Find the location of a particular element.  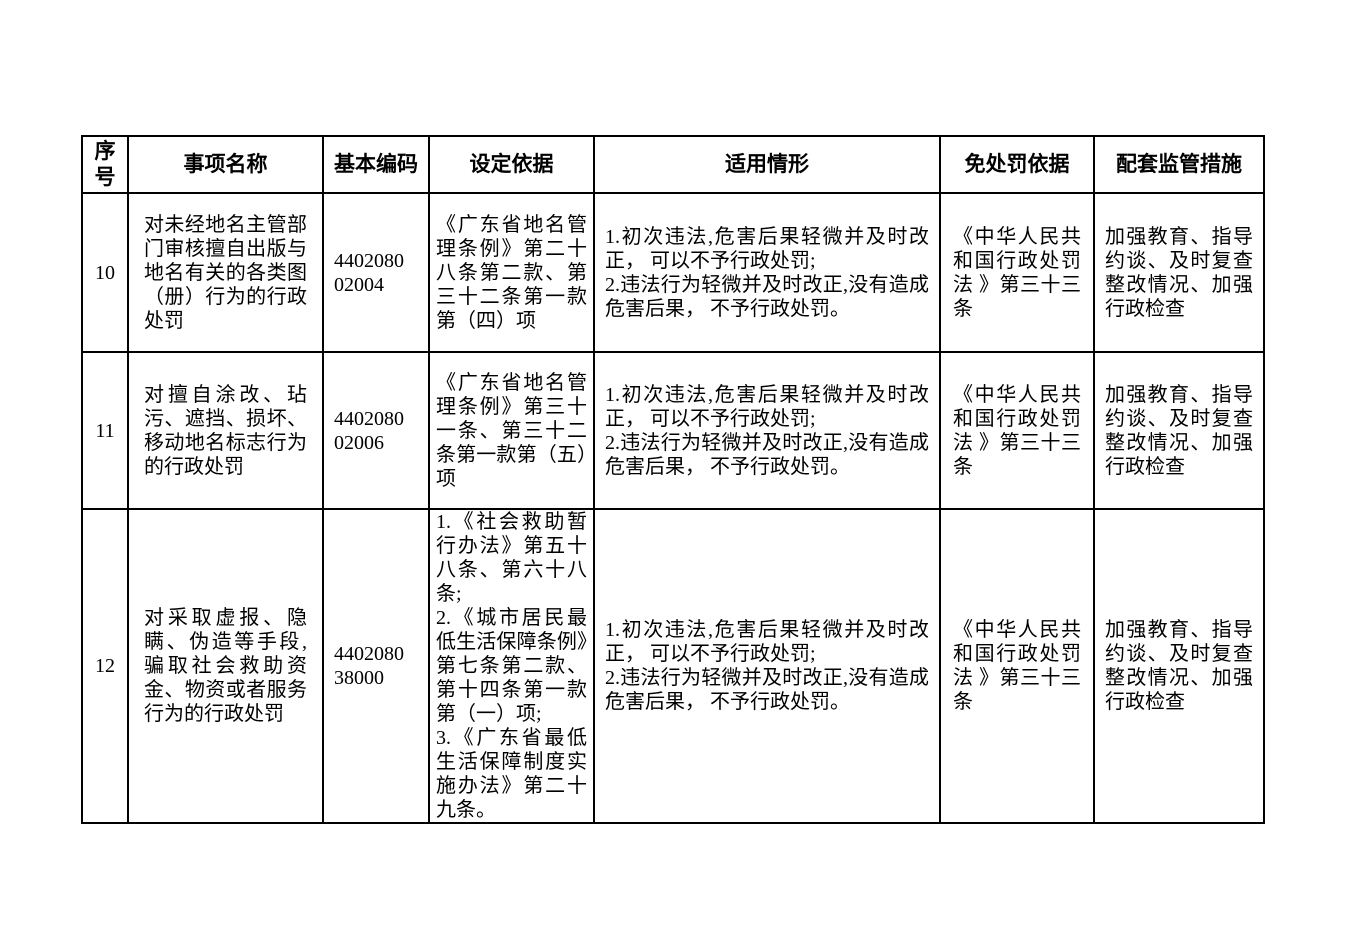

cell-seq-number: 11 is located at coordinates (105, 430).